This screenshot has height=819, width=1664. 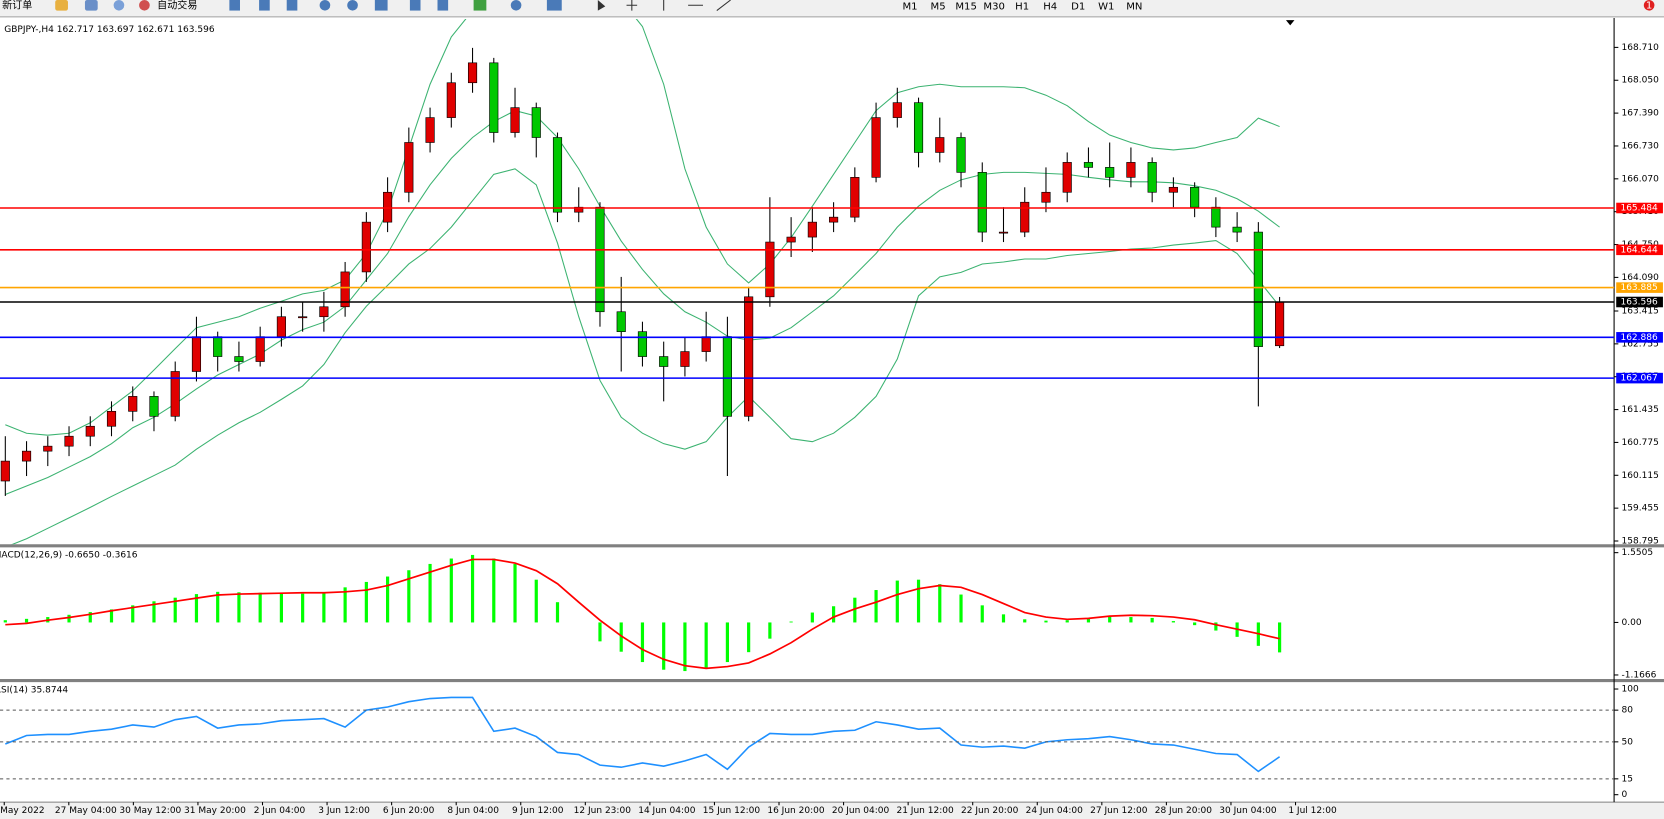 I want to click on new-order-button: 新订单, so click(x=17, y=5).